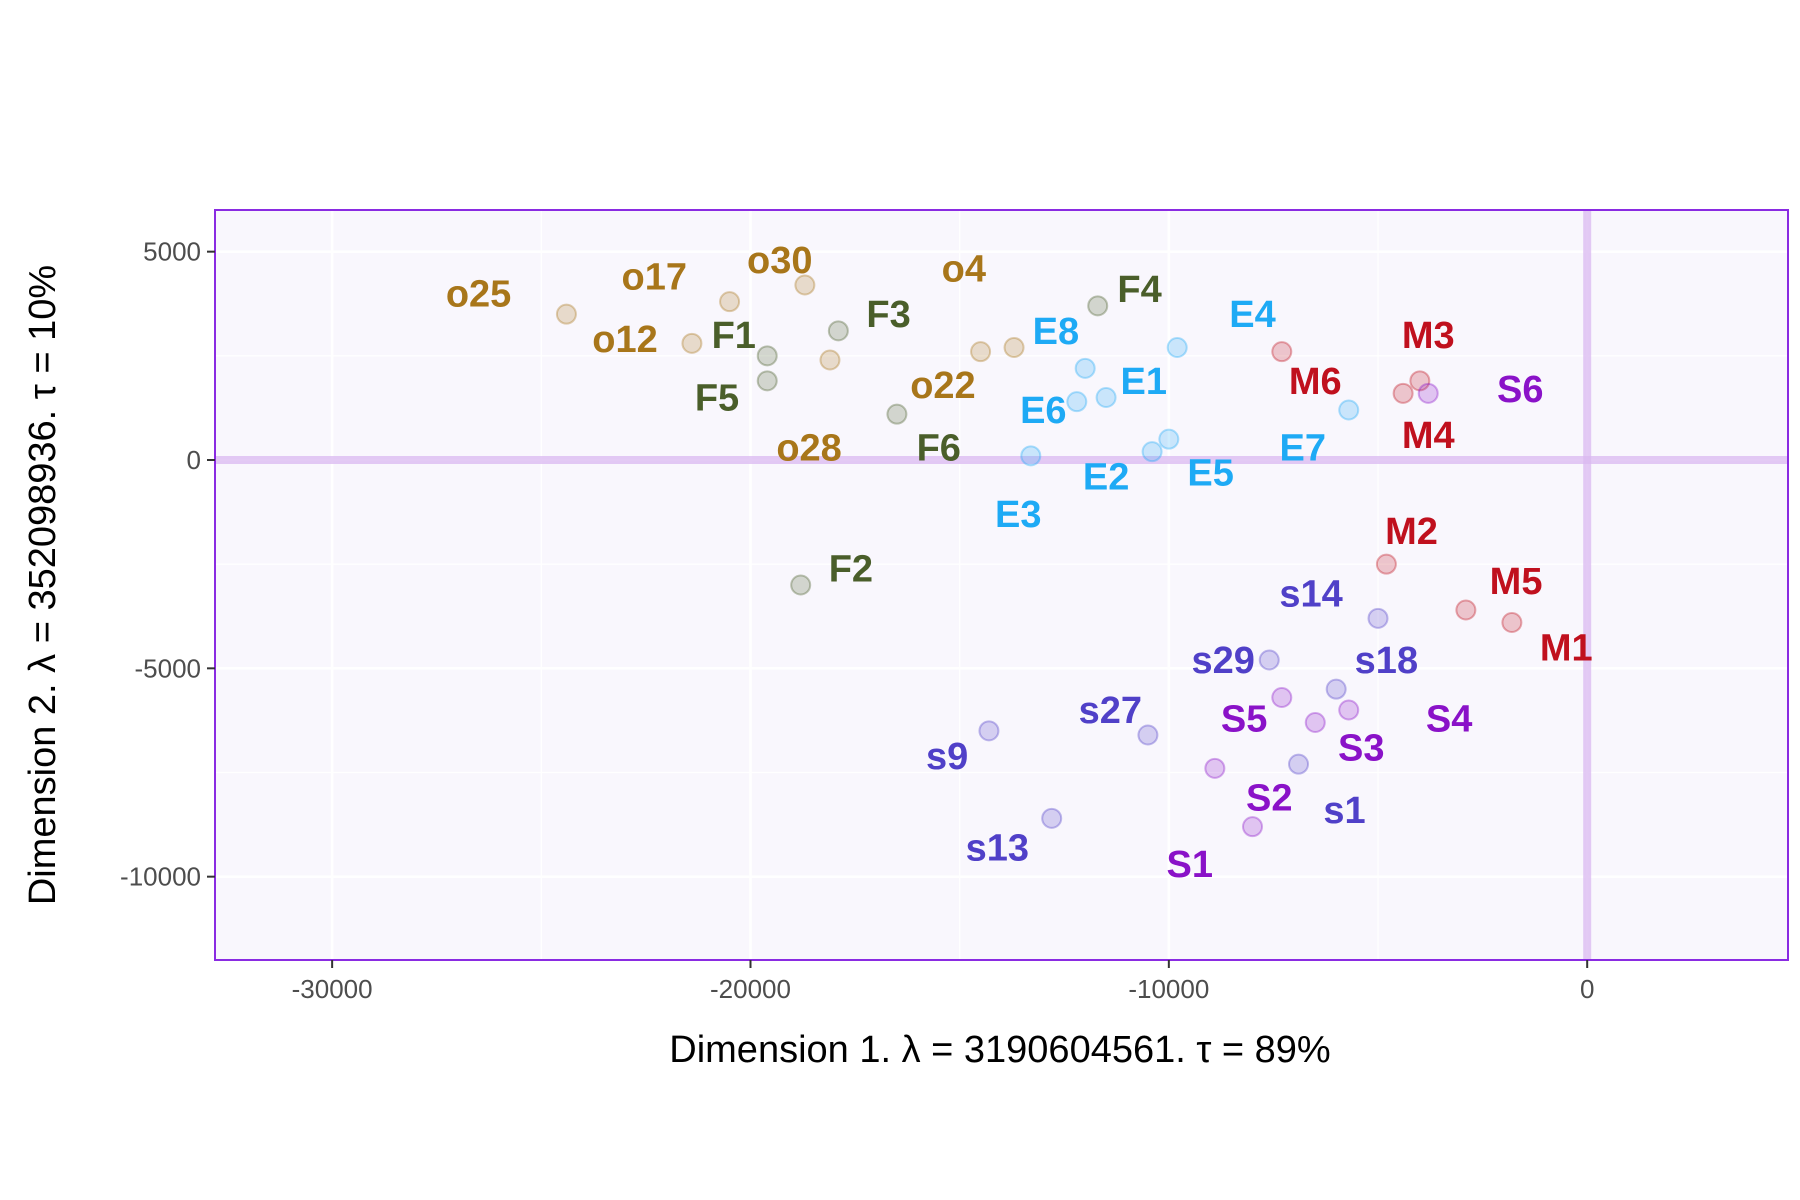 This screenshot has width=1800, height=1200. What do you see at coordinates (1210, 474) in the screenshot?
I see `point-label-E5: E5` at bounding box center [1210, 474].